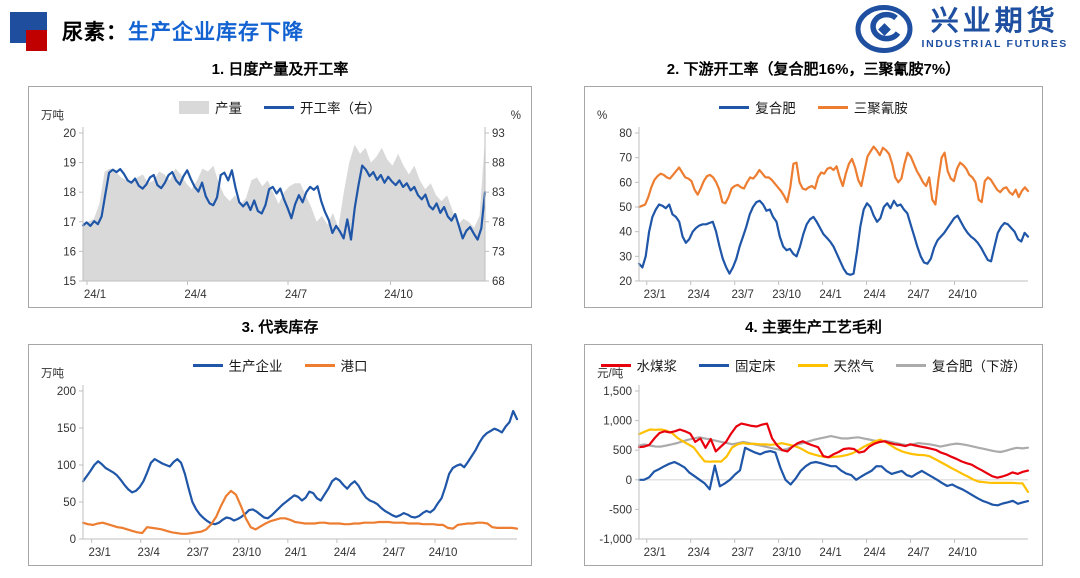 Image resolution: width=1080 pixels, height=578 pixels. What do you see at coordinates (498, 252) in the screenshot?
I see `axis-label: 73` at bounding box center [498, 252].